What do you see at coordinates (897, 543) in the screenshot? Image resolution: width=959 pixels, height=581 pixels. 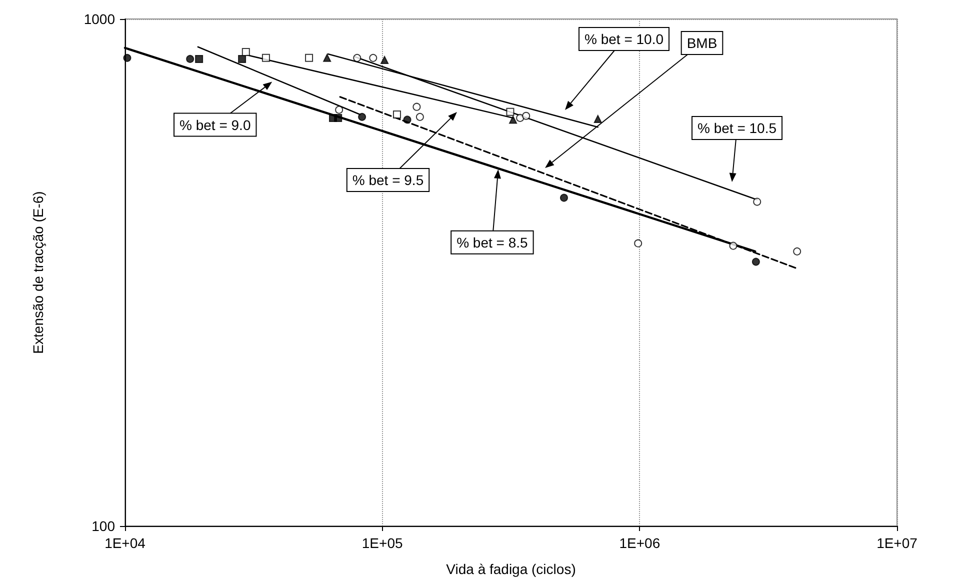 I see `x-tick-label: 1E+07` at bounding box center [897, 543].